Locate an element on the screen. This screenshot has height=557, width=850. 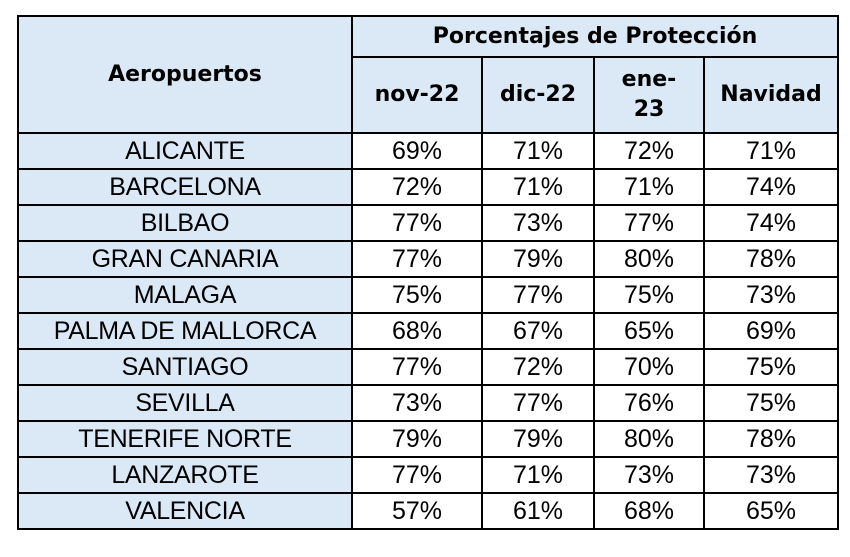
table-row: SANTIAGO 77% 72% 70% 75% is located at coordinates (428, 367).